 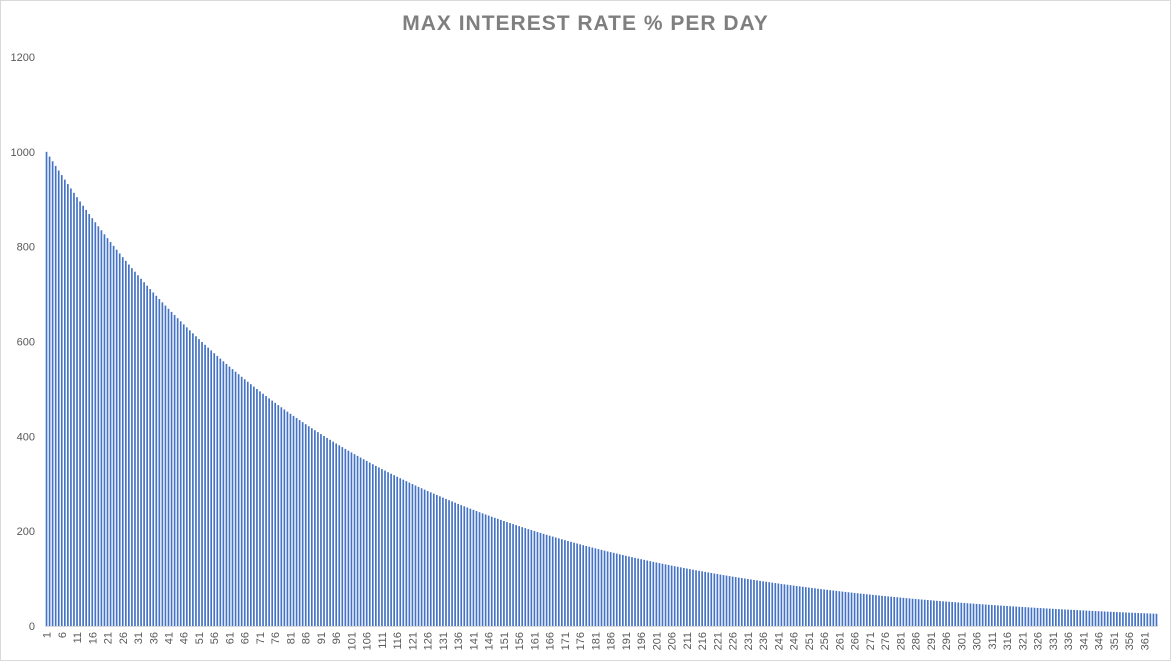 I want to click on y-tick-label: 400, so click(x=26, y=437).